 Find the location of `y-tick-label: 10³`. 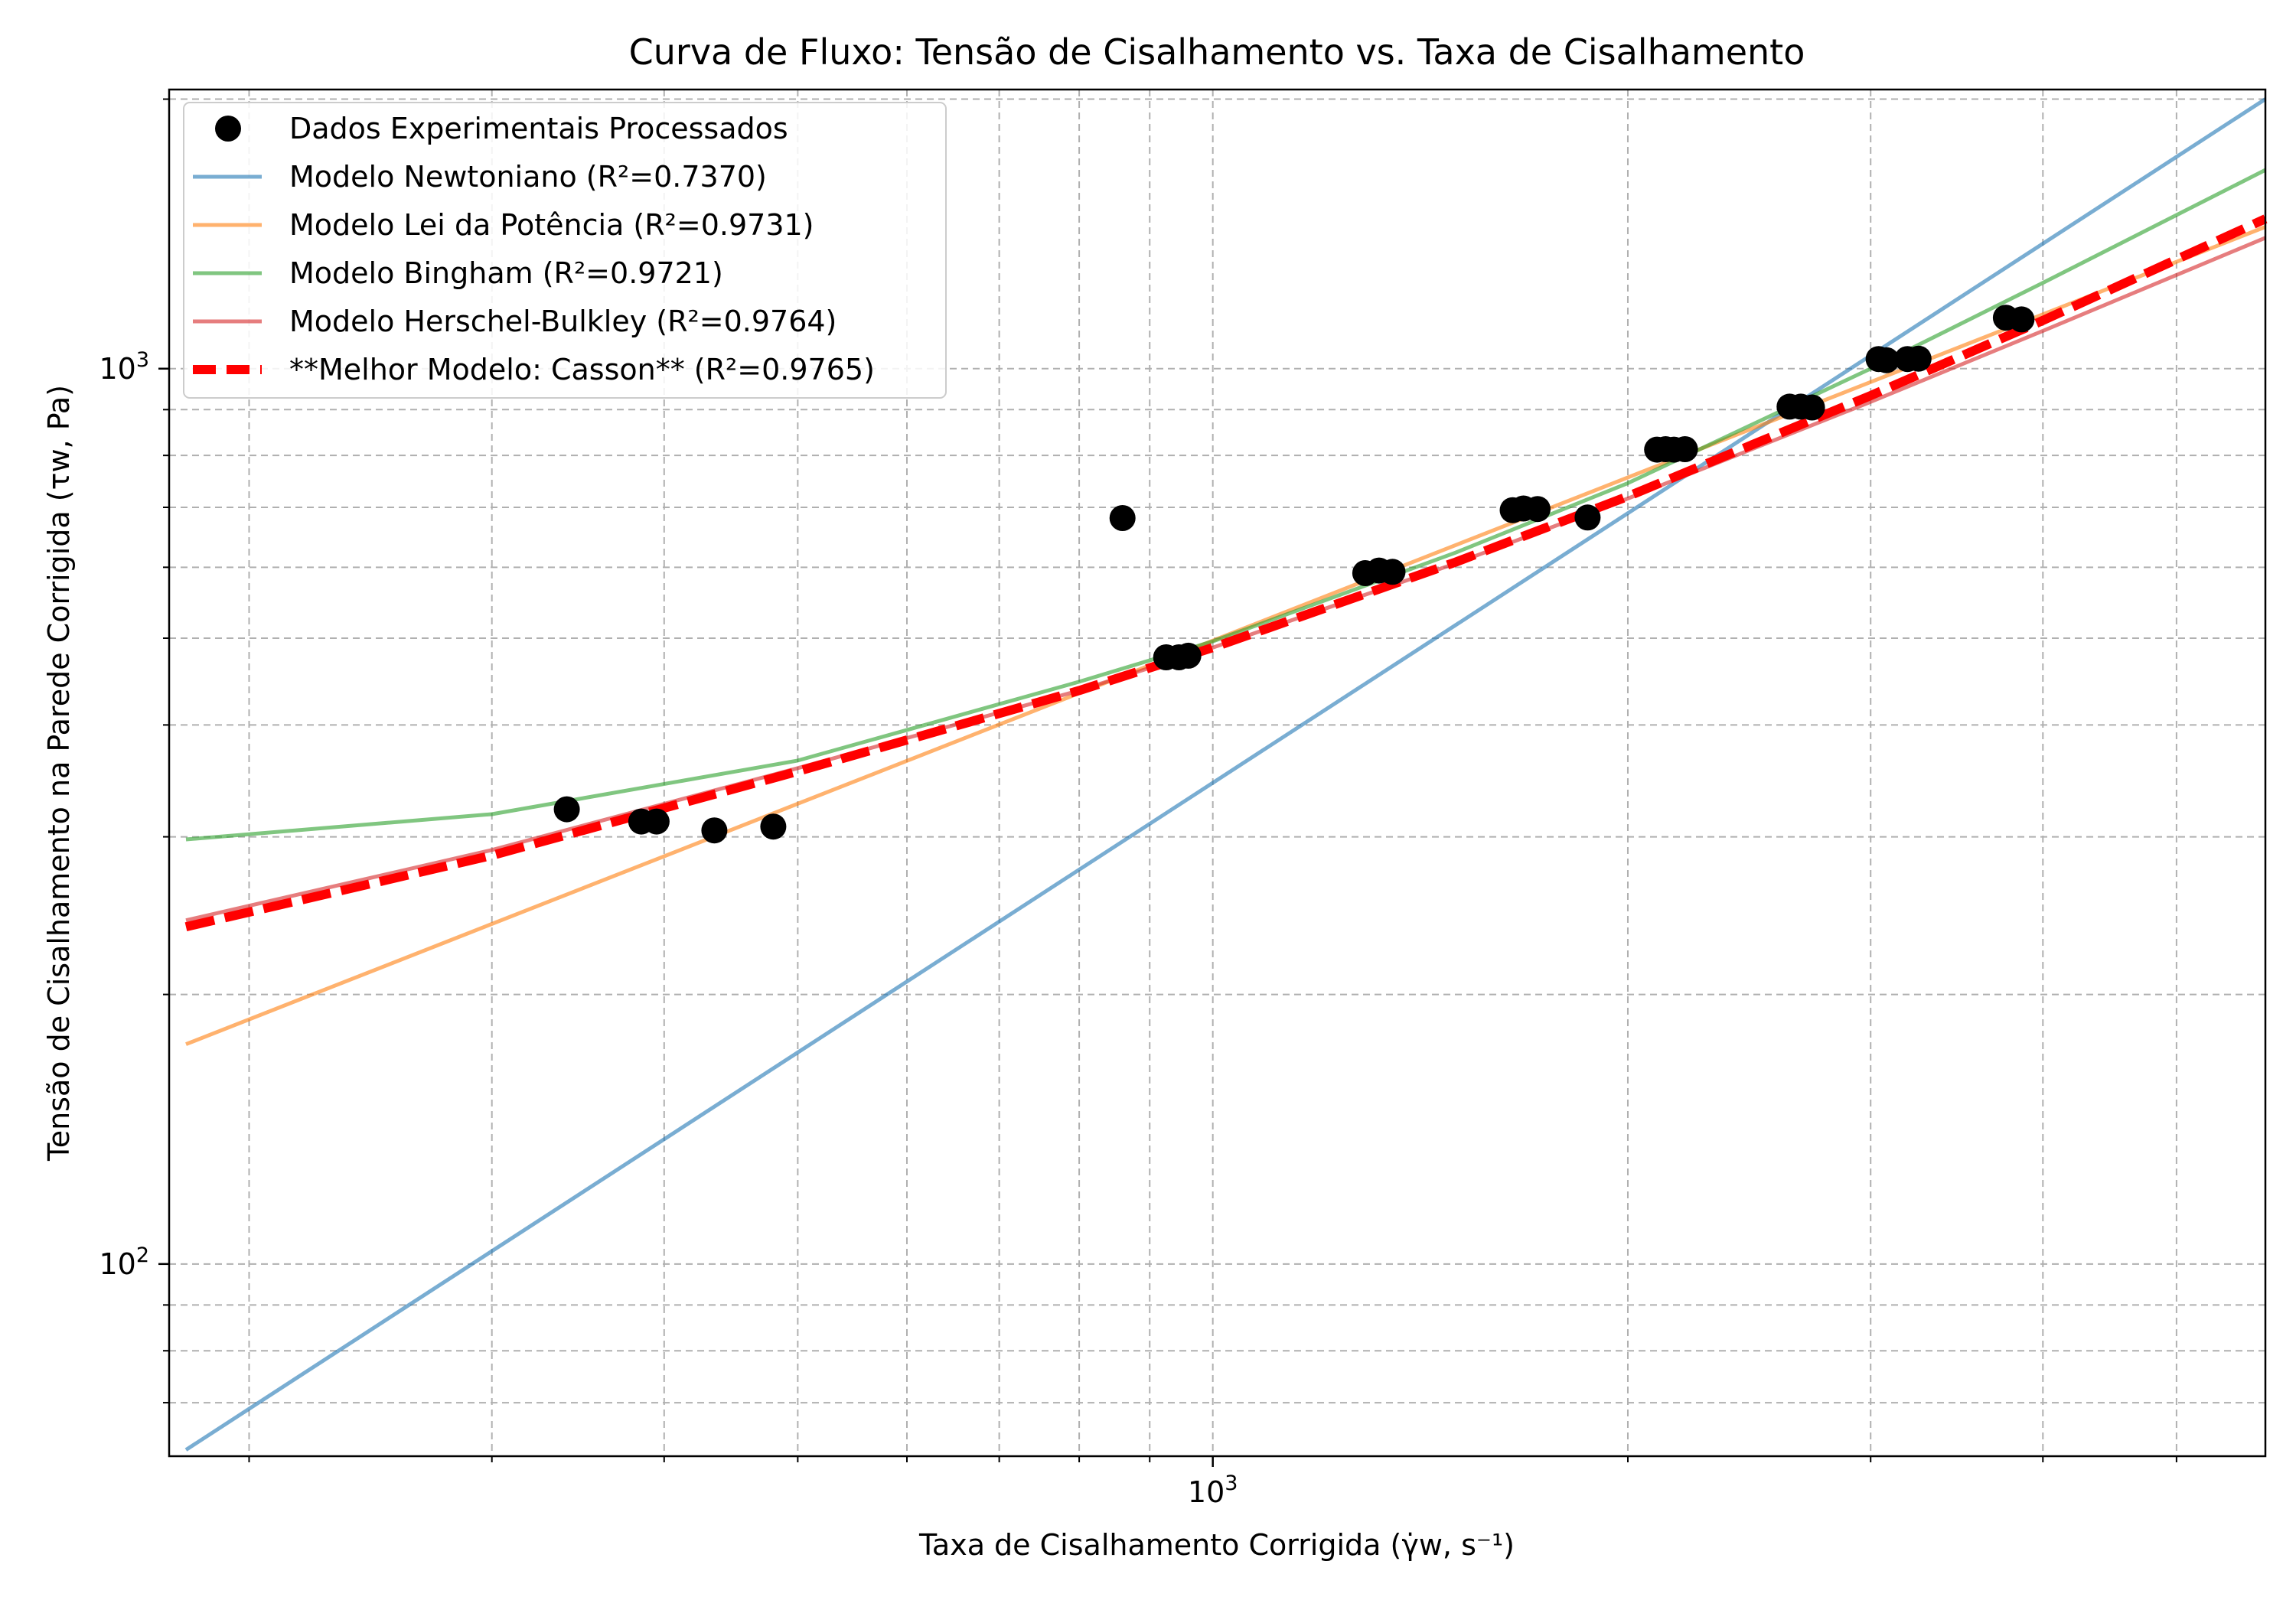

y-tick-label: 10³ is located at coordinates (124, 367).